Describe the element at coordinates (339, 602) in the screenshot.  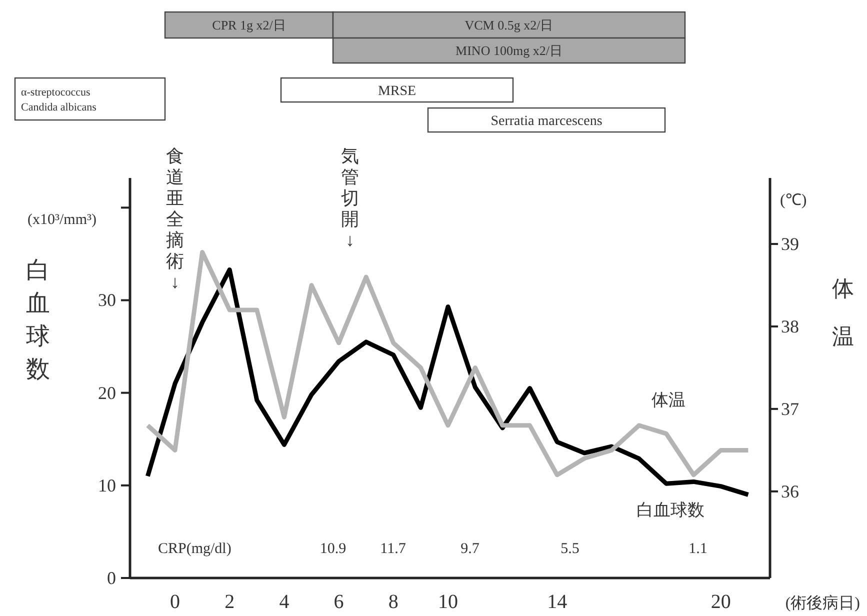
I see `x-tick: 6` at that location.